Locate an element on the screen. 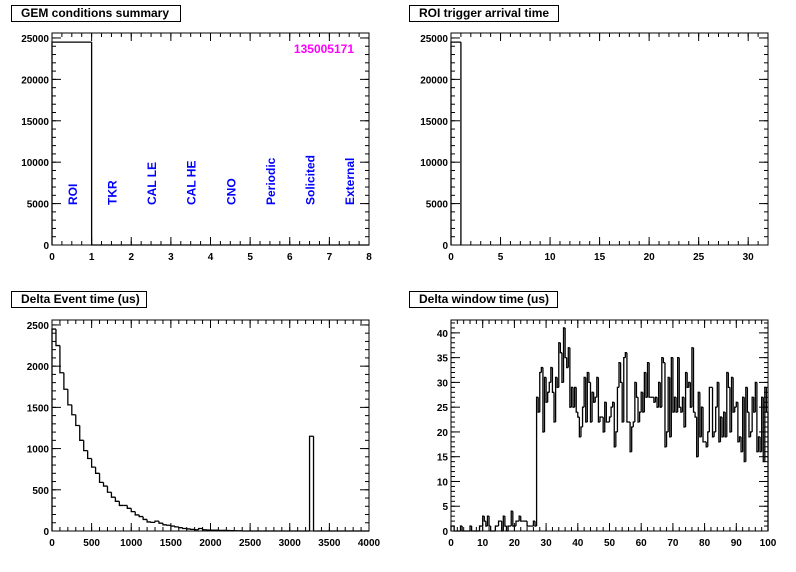 This screenshot has width=796, height=572. x-tick-label: 30 is located at coordinates (547, 543).